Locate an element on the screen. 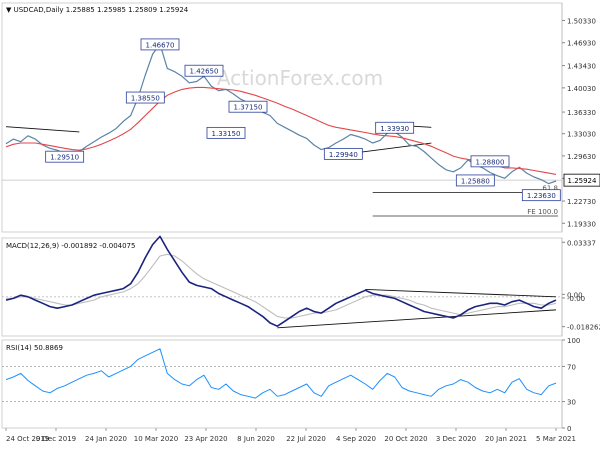  fibo-label: FE 100.0 is located at coordinates (542, 212).